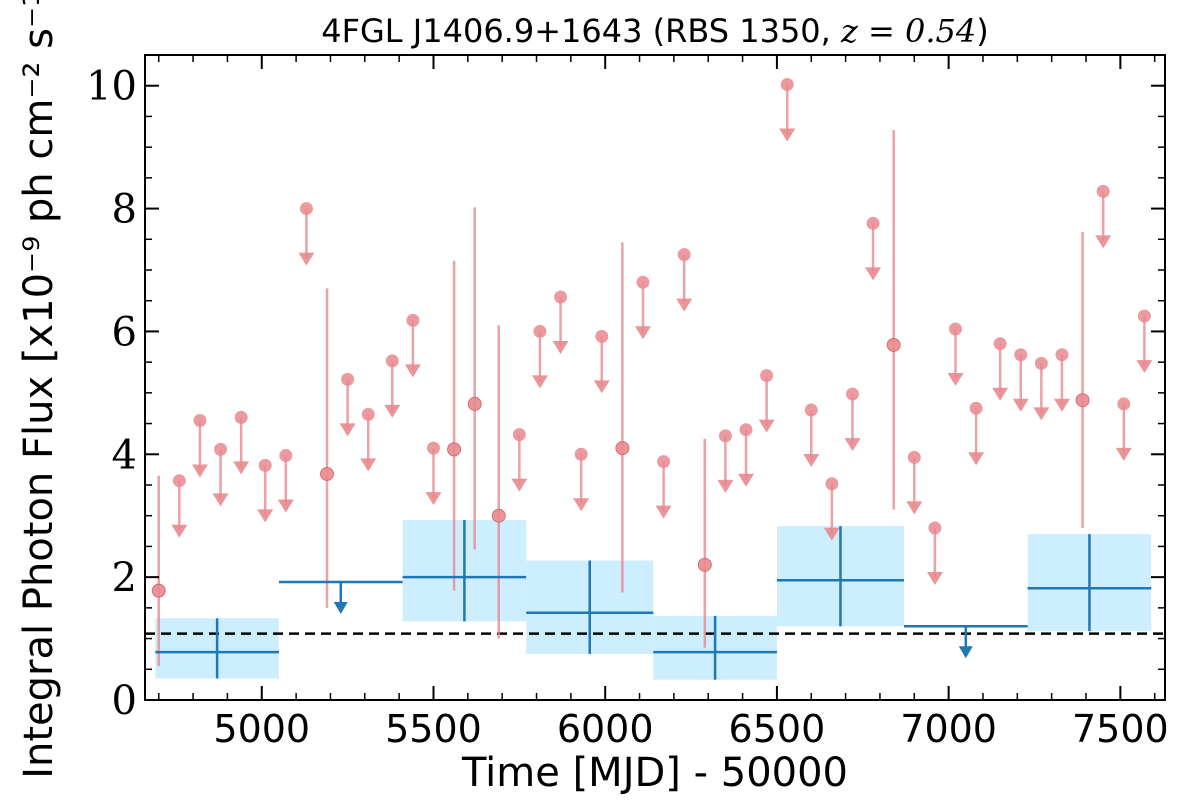  Describe the element at coordinates (982, 31) in the screenshot. I see `chart-title-close: )` at that location.